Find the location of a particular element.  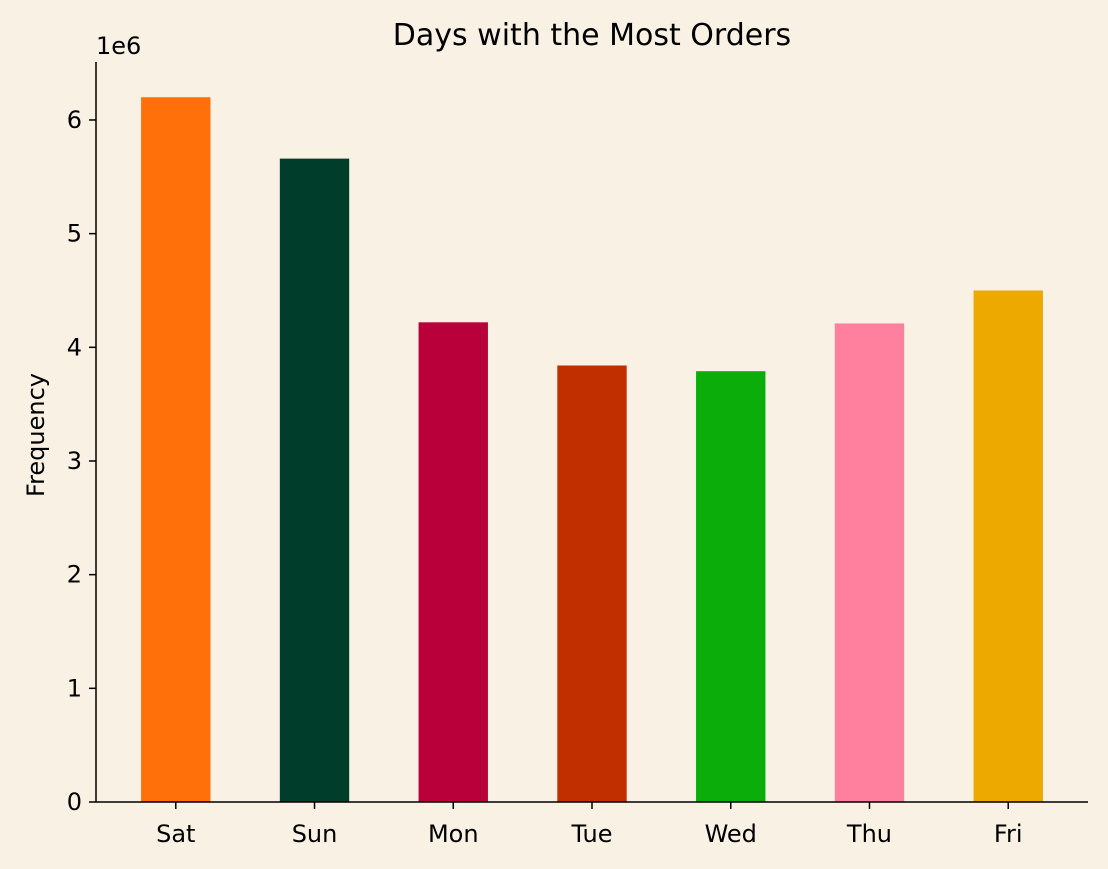

x-tick-label: Mon is located at coordinates (453, 834).